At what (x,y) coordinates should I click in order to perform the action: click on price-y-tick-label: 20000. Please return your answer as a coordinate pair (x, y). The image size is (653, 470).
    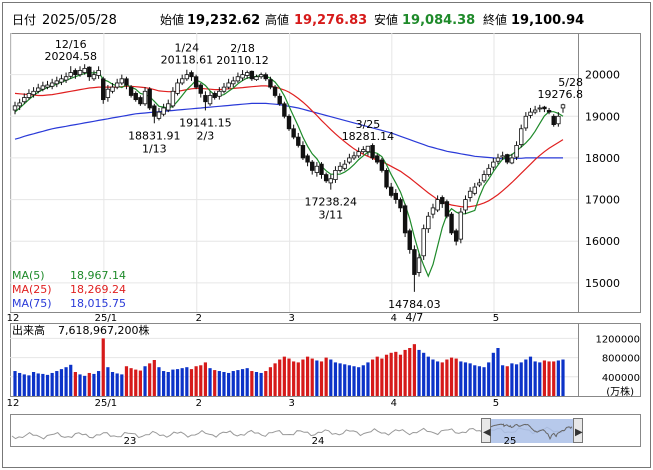
    Looking at the image, I should click on (602, 75).